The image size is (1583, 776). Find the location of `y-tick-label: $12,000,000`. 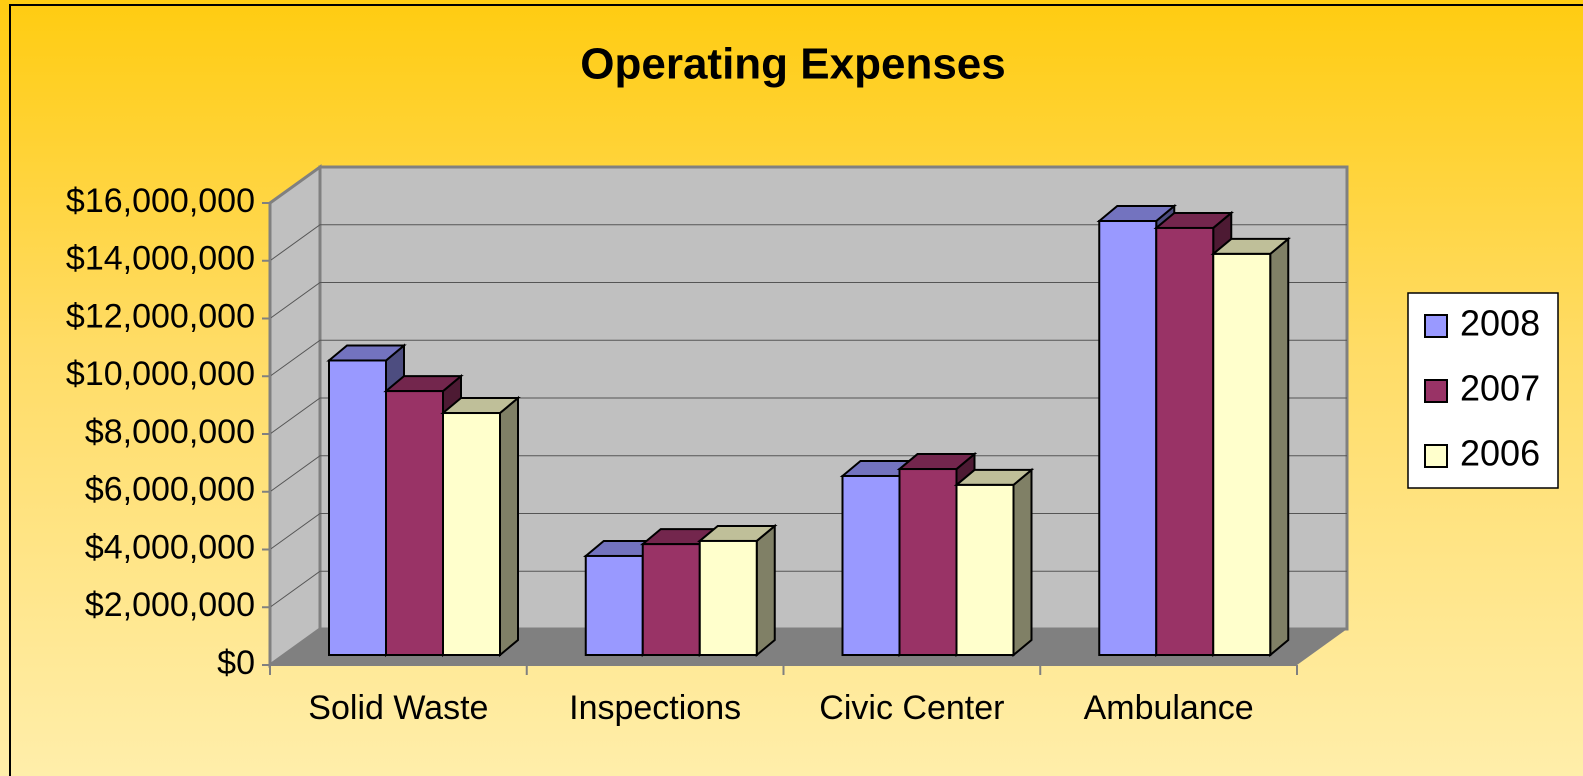

y-tick-label: $12,000,000 is located at coordinates (160, 316).